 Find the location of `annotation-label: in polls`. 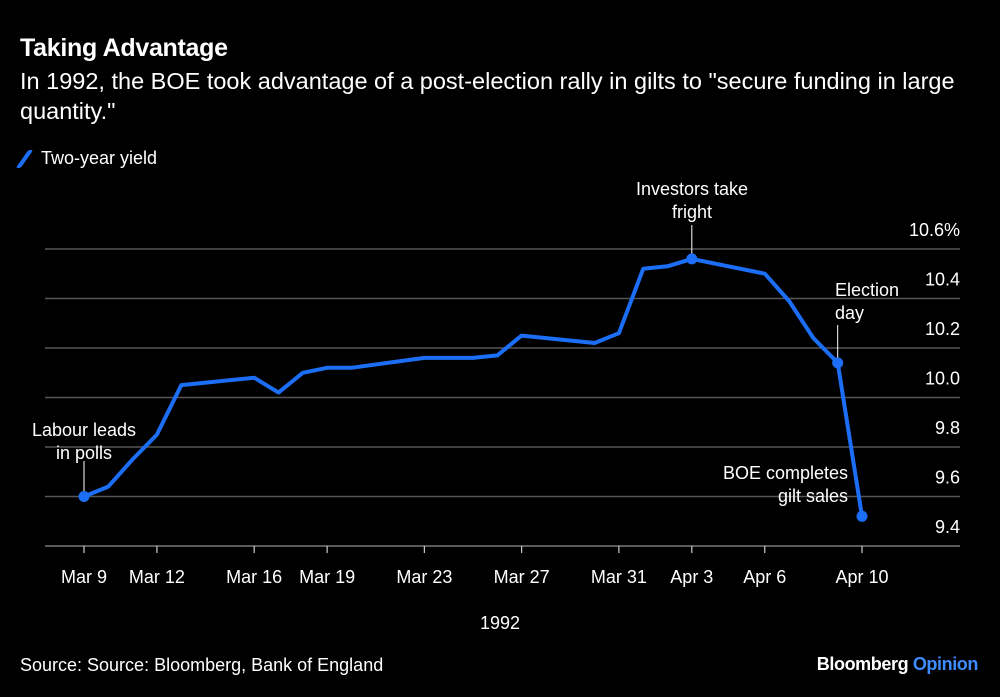

annotation-label: in polls is located at coordinates (84, 453).